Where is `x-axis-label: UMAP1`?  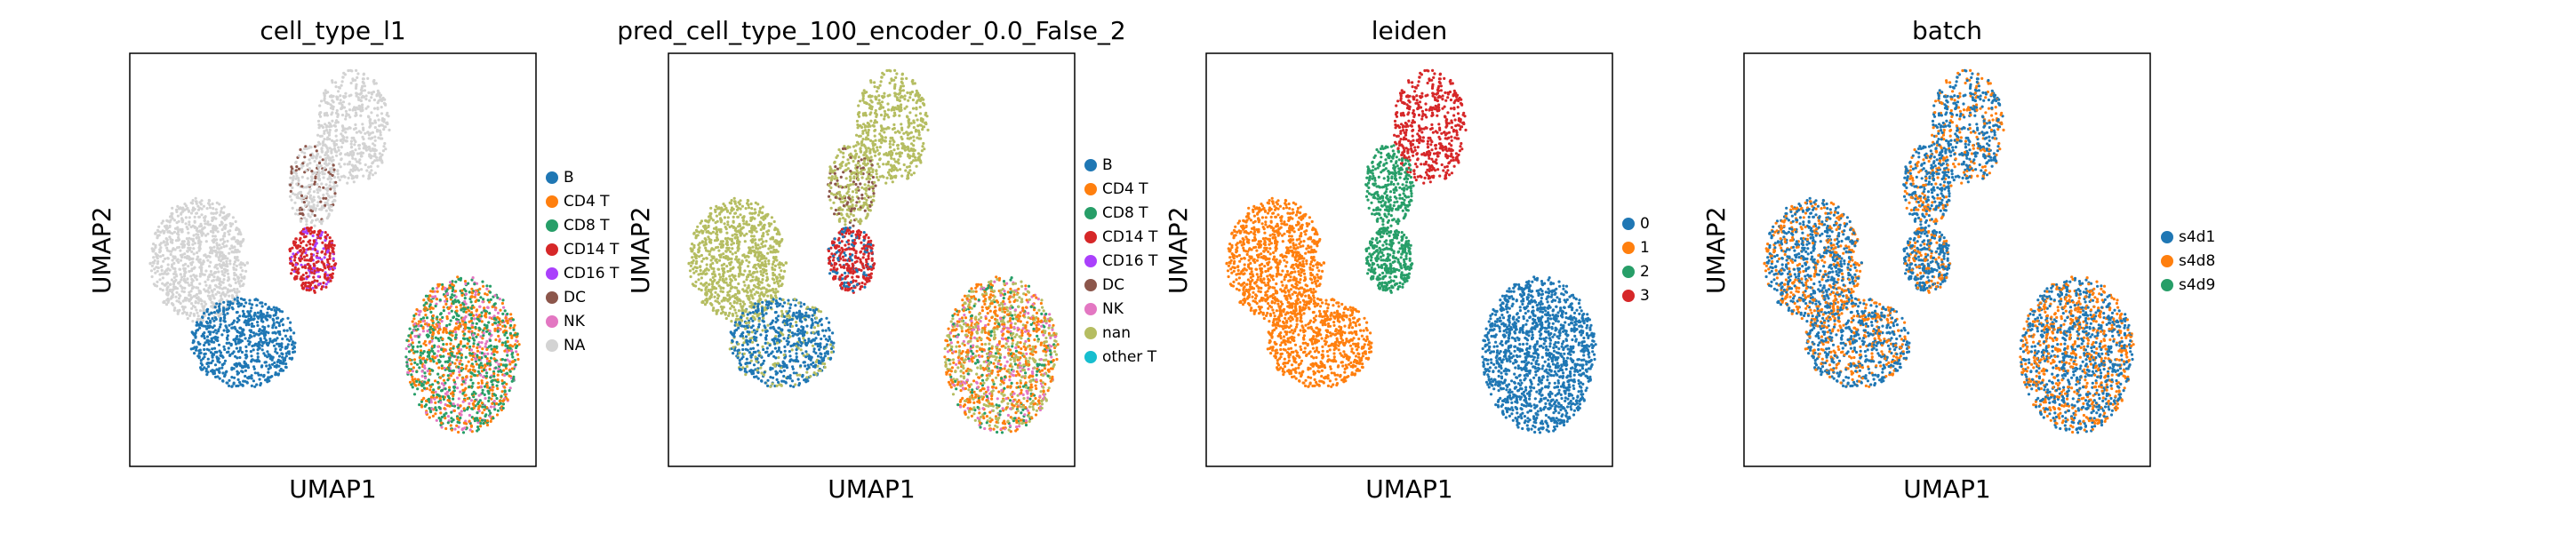
x-axis-label: UMAP1 is located at coordinates (333, 489).